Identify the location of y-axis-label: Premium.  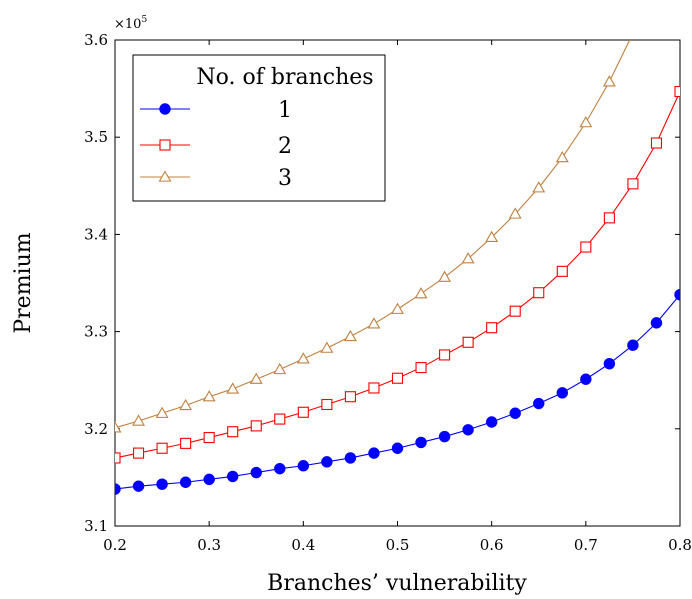
(23, 282).